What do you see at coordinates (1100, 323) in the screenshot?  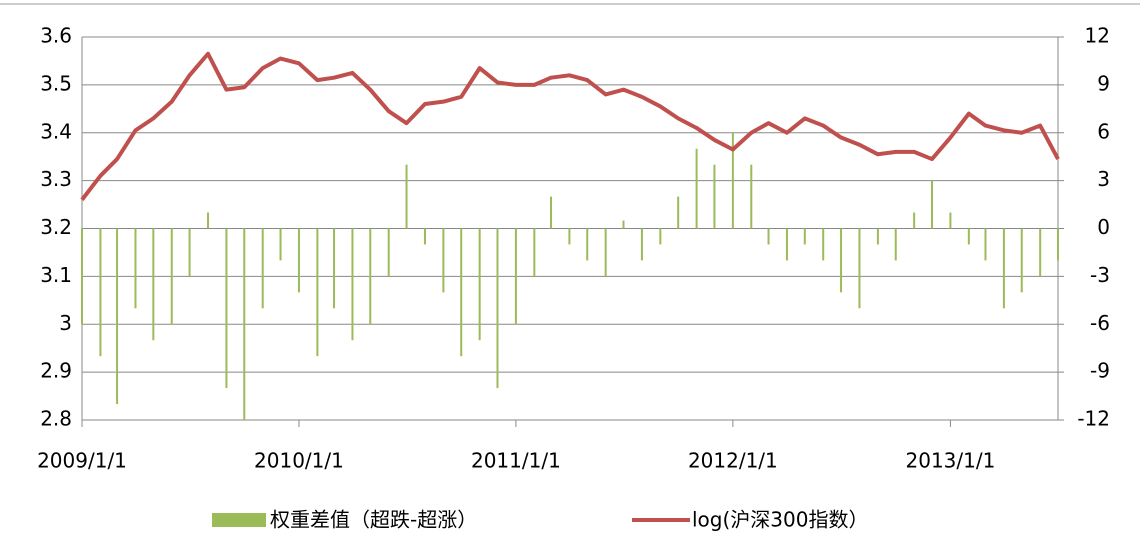 I see `y2-tick-label: -6` at bounding box center [1100, 323].